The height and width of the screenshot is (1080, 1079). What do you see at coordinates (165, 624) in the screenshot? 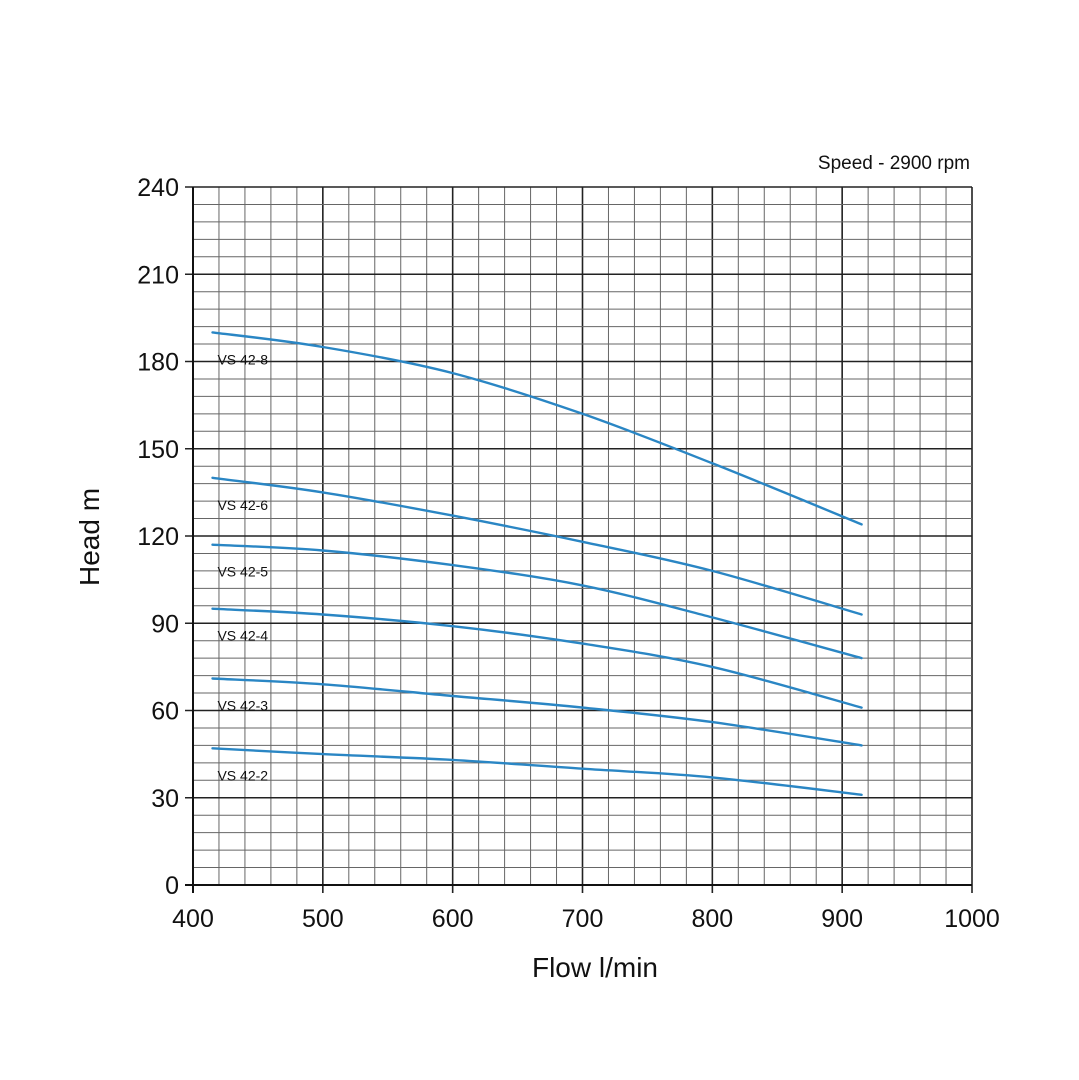
I see `y-tick-label: 90` at bounding box center [165, 624].